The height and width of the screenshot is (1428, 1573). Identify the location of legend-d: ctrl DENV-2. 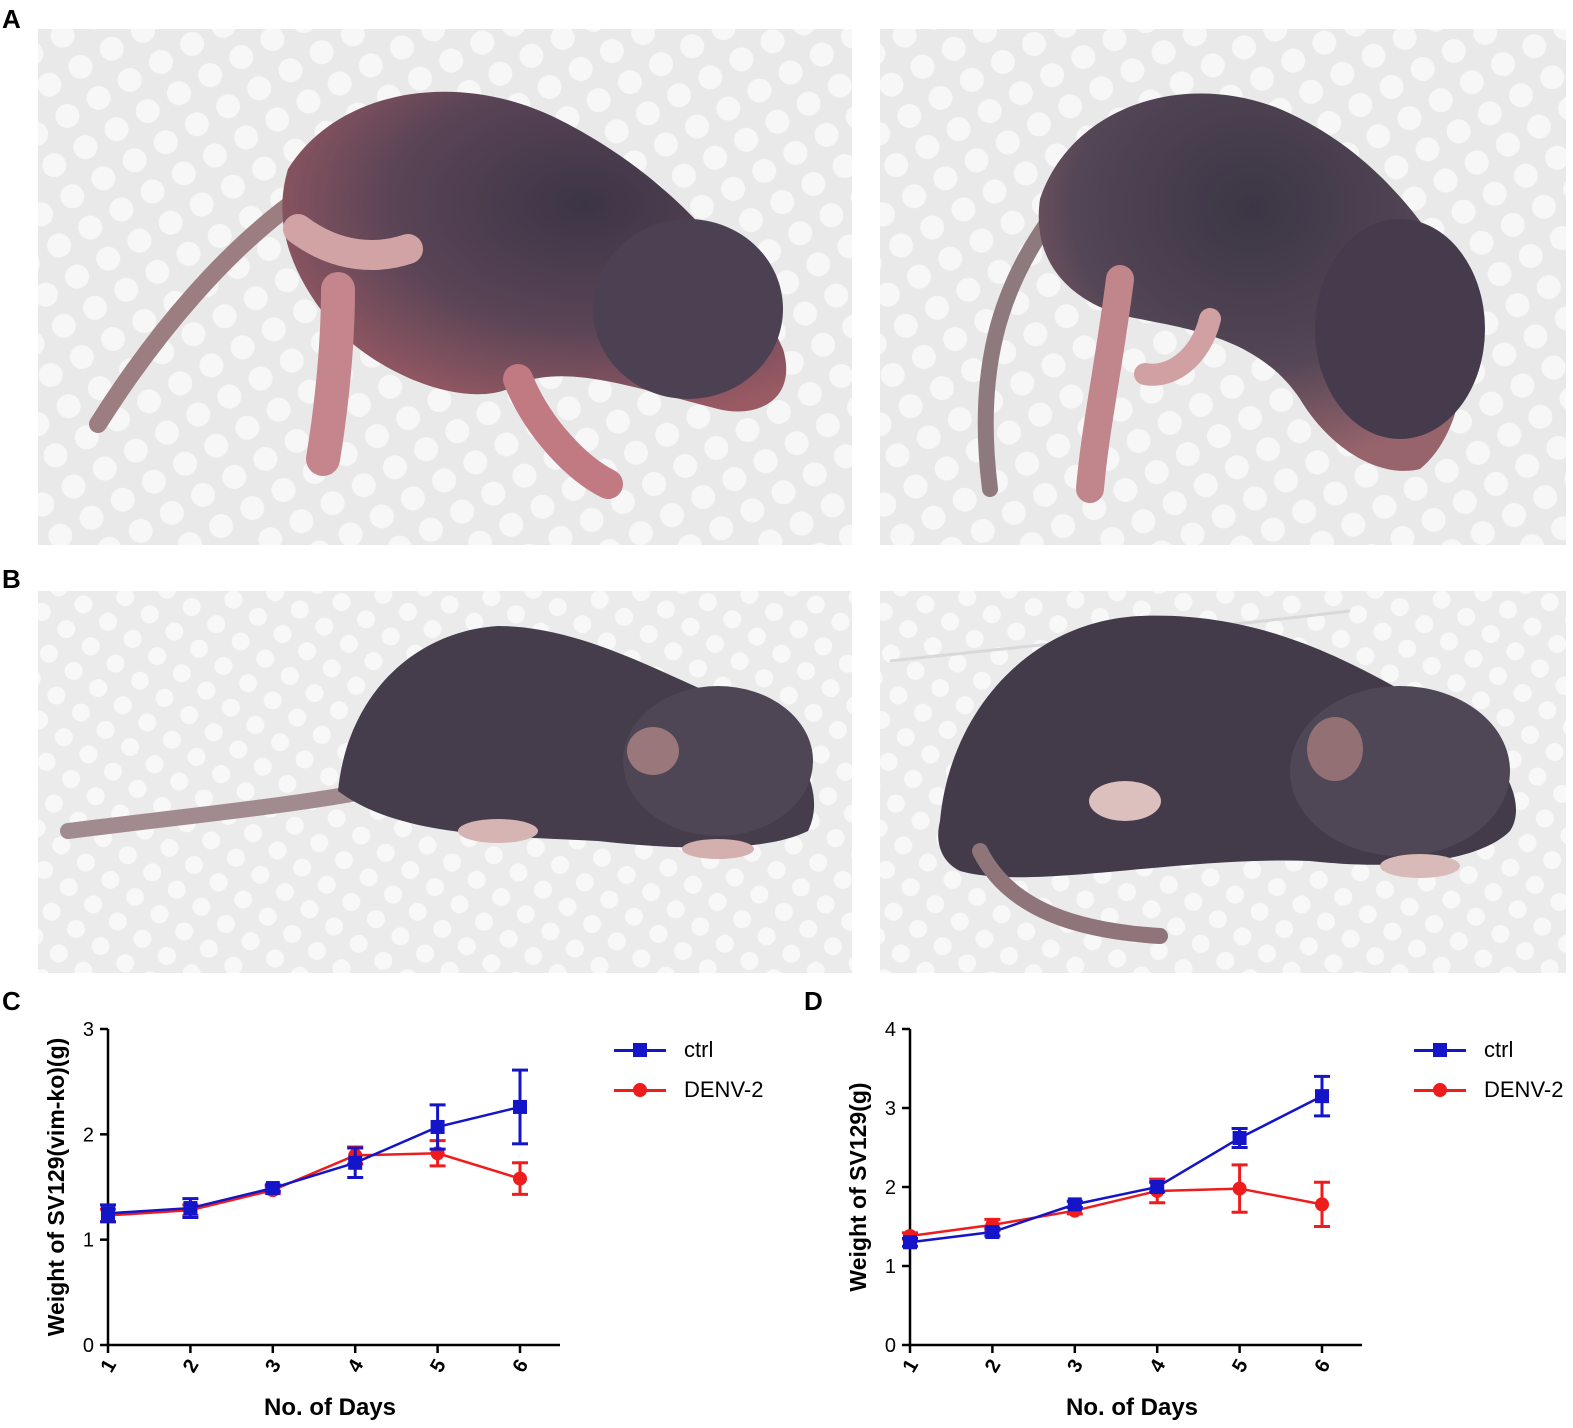
(1488, 1070).